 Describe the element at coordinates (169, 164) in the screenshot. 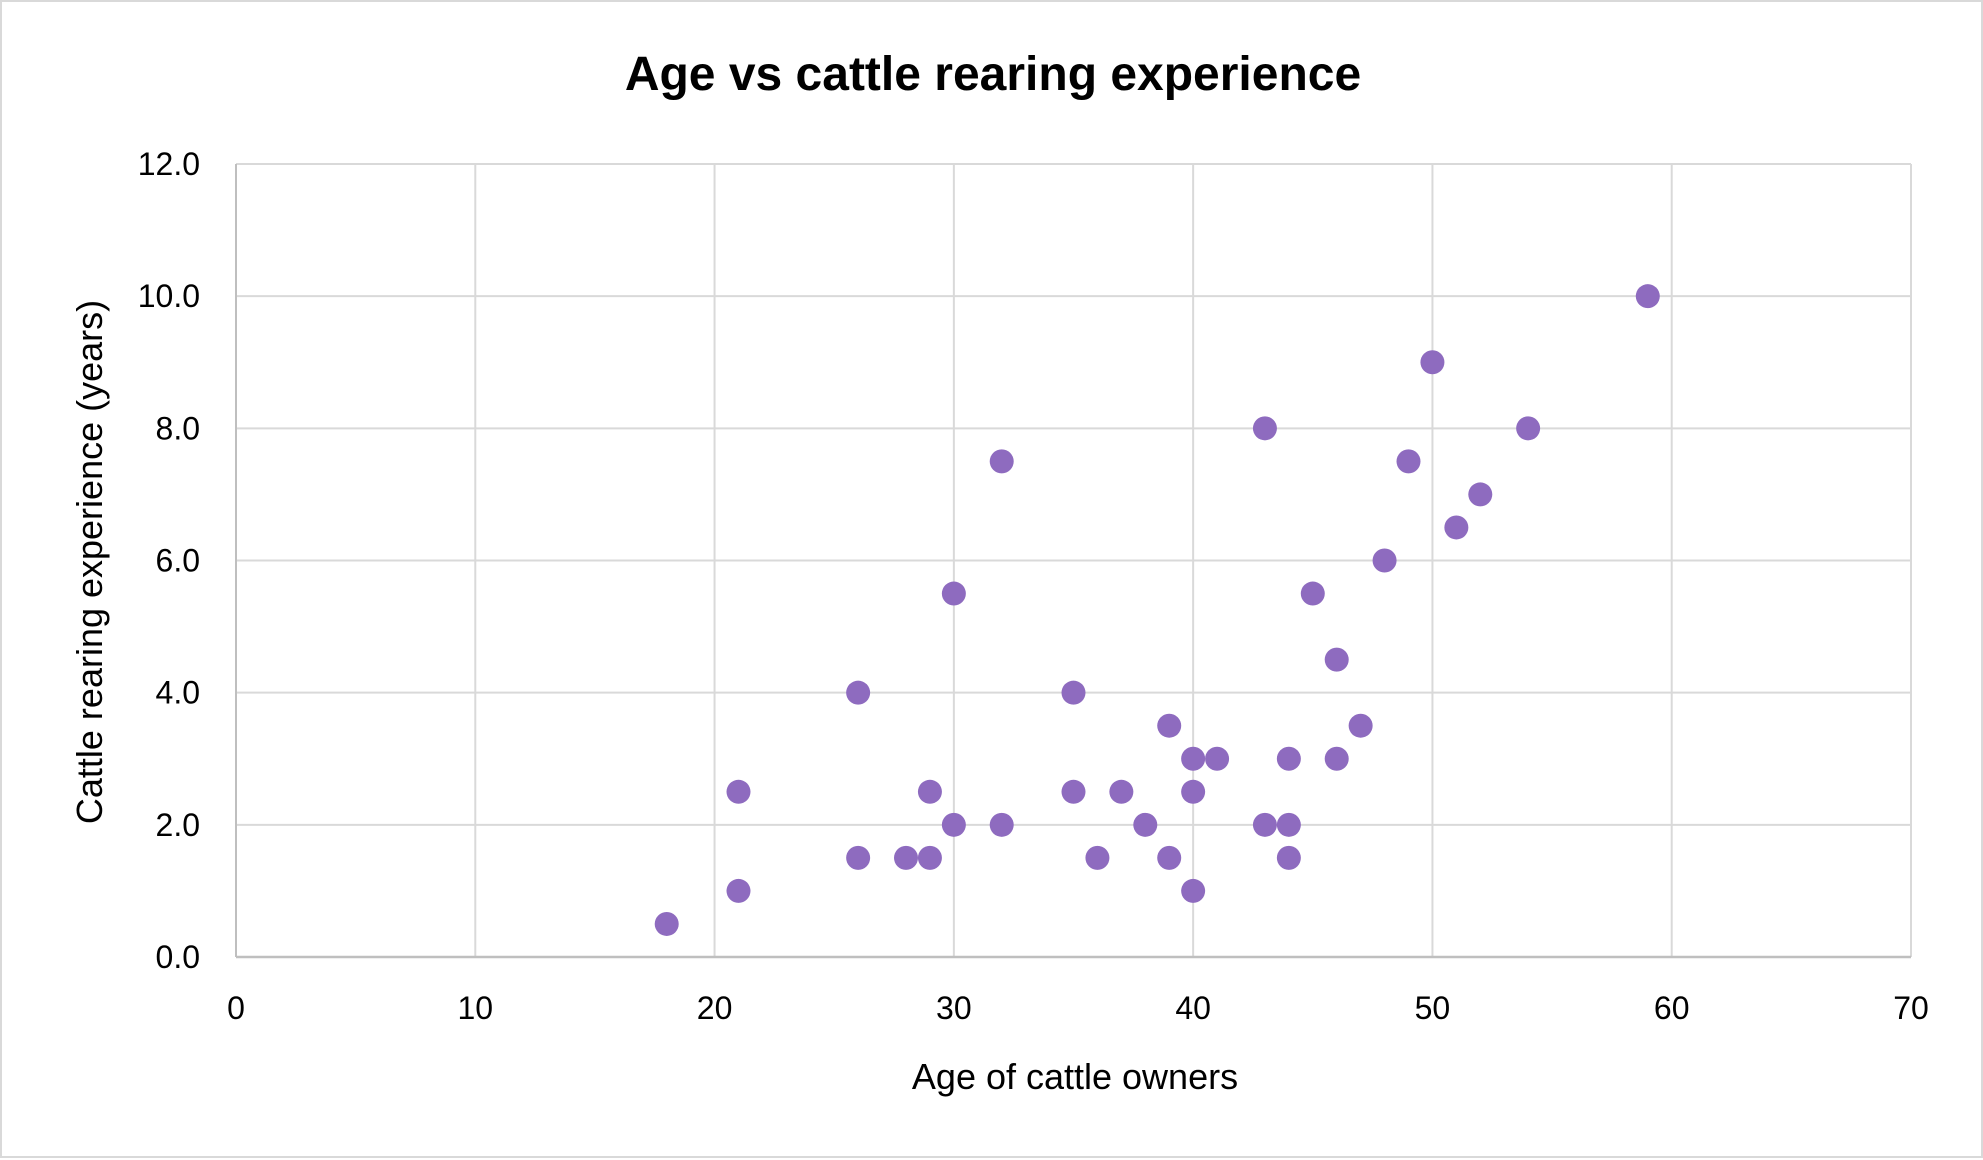

I see `y-tick-label: 12.0` at that location.